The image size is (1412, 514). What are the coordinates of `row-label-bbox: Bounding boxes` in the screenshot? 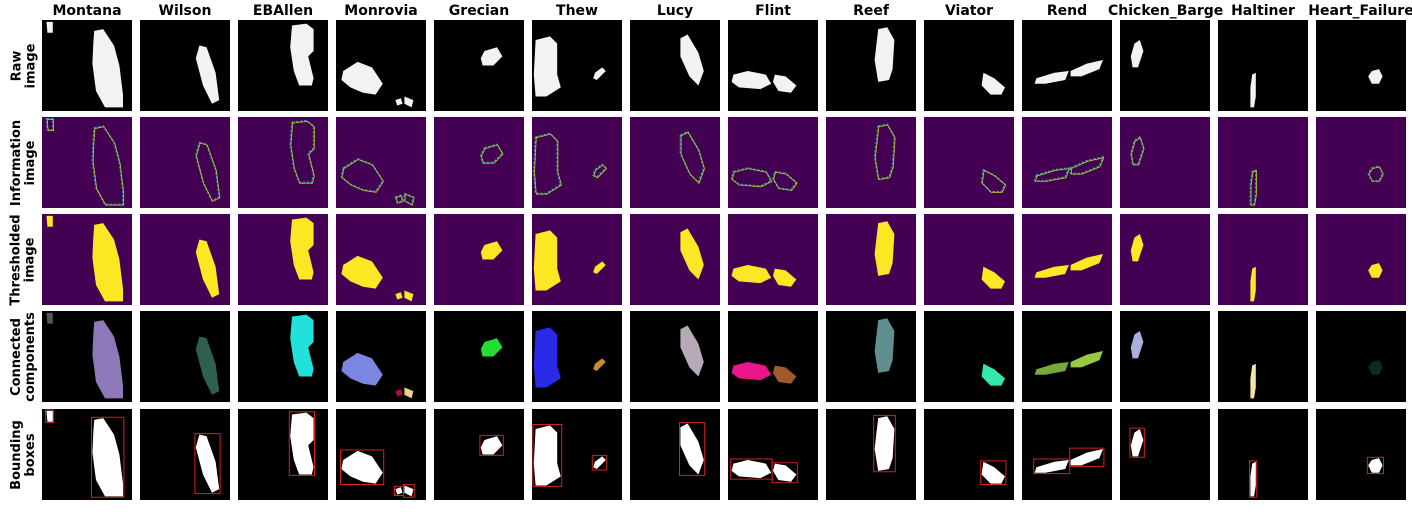 It's located at (24, 454).